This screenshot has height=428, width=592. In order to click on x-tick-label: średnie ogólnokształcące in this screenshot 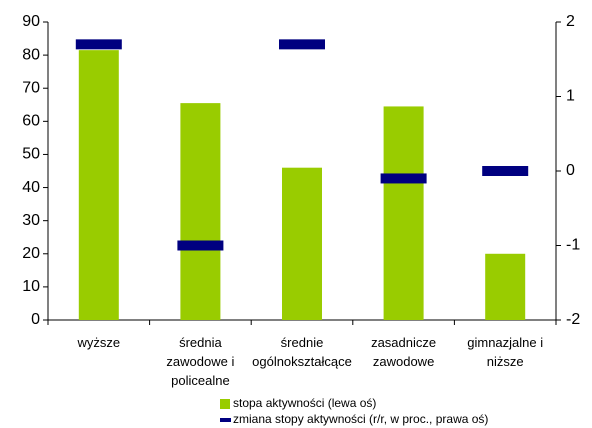, I will do `click(302, 352)`.